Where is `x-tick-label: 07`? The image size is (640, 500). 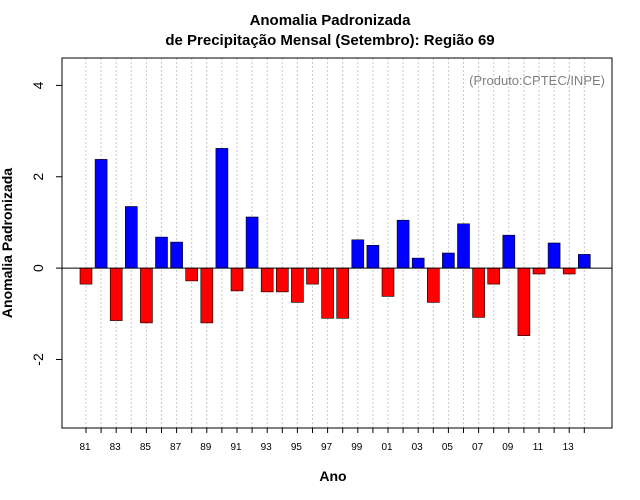 x-tick-label: 07 is located at coordinates (478, 447).